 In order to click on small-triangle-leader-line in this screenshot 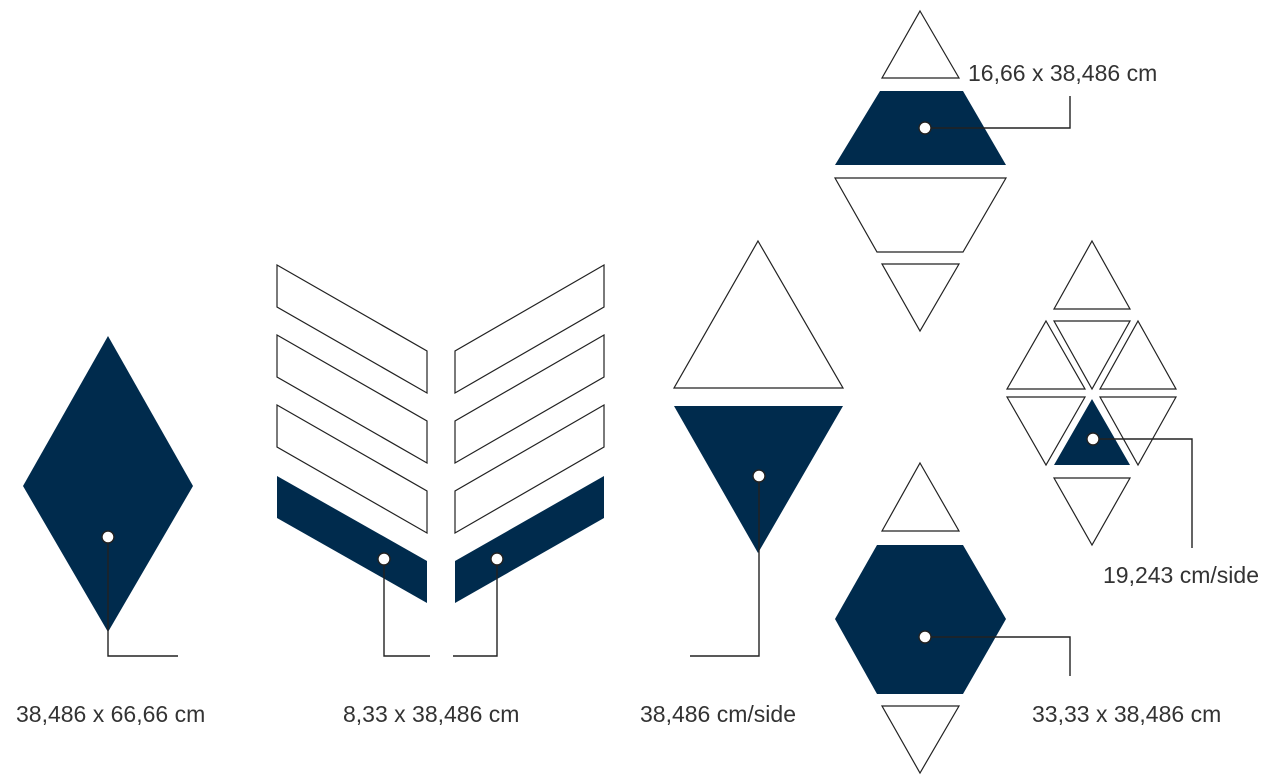, I will do `click(1143, 493)`.